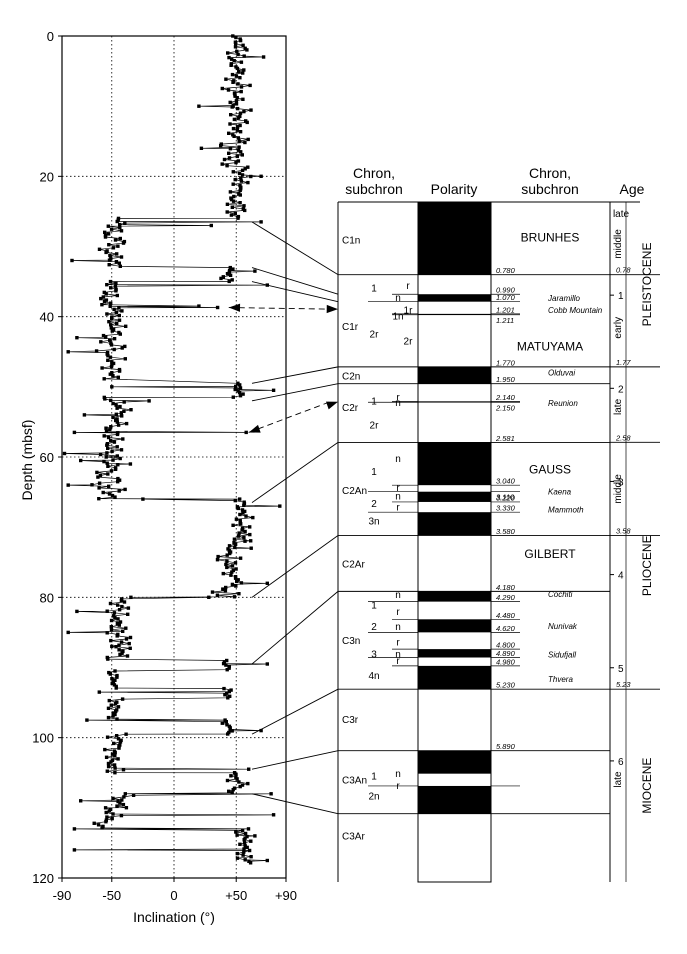 This screenshot has width=687, height=954. Describe the element at coordinates (621, 762) in the screenshot. I see `age-tick-label: 6` at that location.